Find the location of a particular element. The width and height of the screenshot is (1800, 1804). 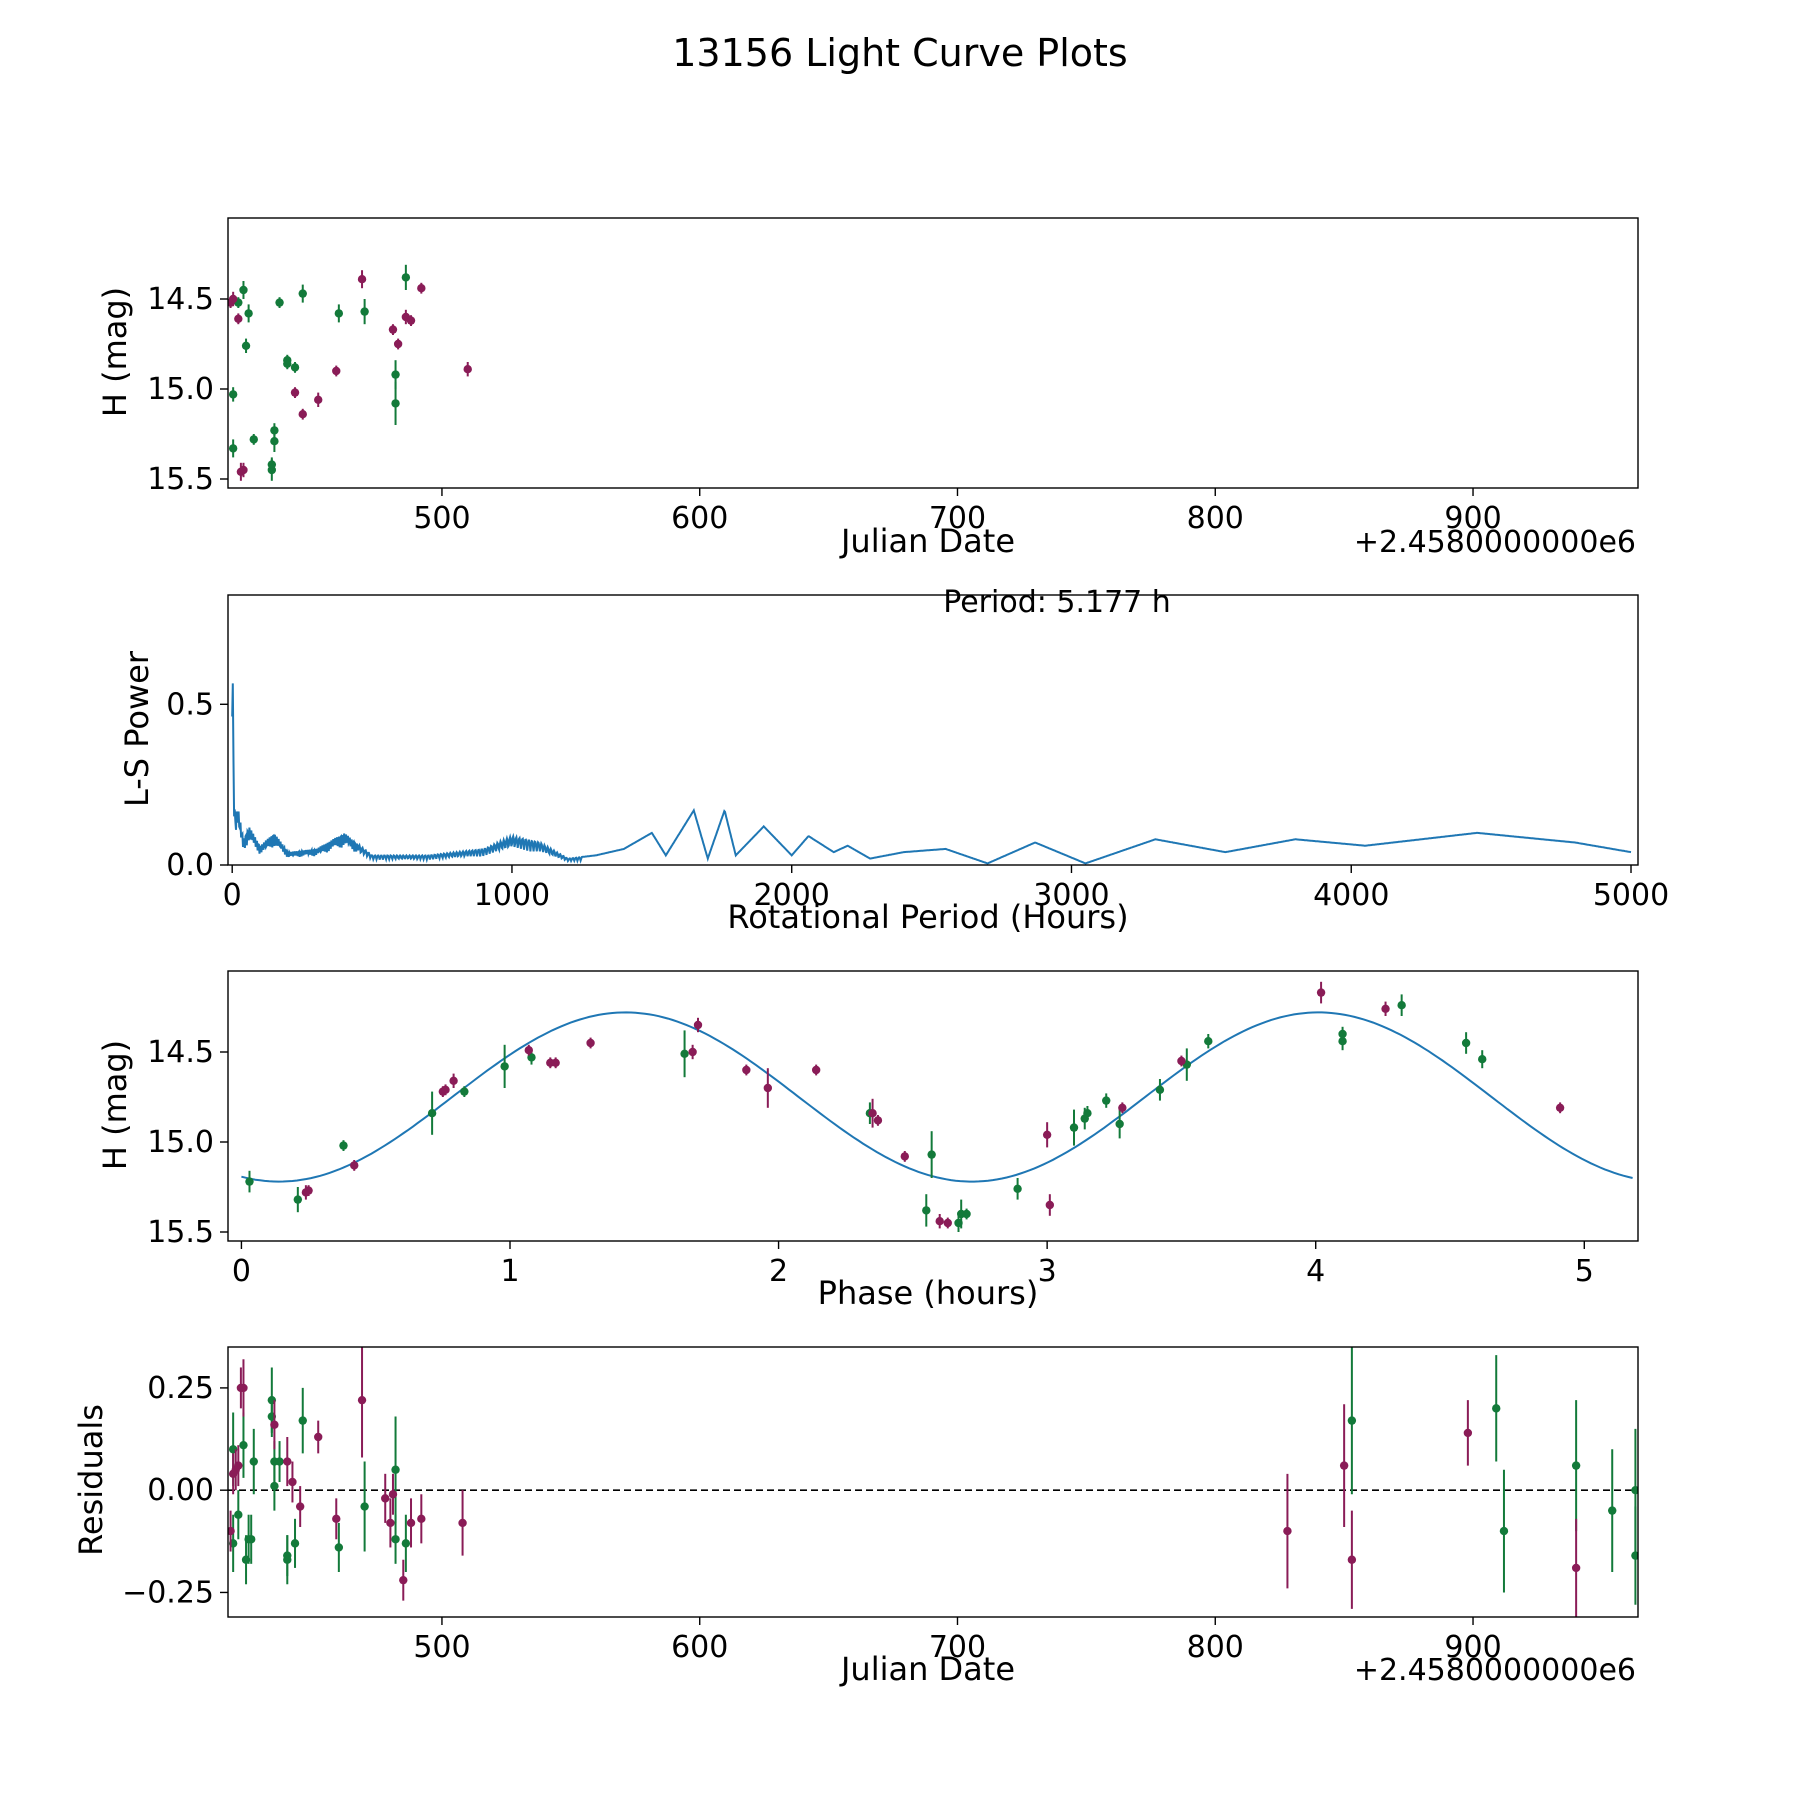

residuals-x-offset: +2.4580000000e6 is located at coordinates (1495, 1670).